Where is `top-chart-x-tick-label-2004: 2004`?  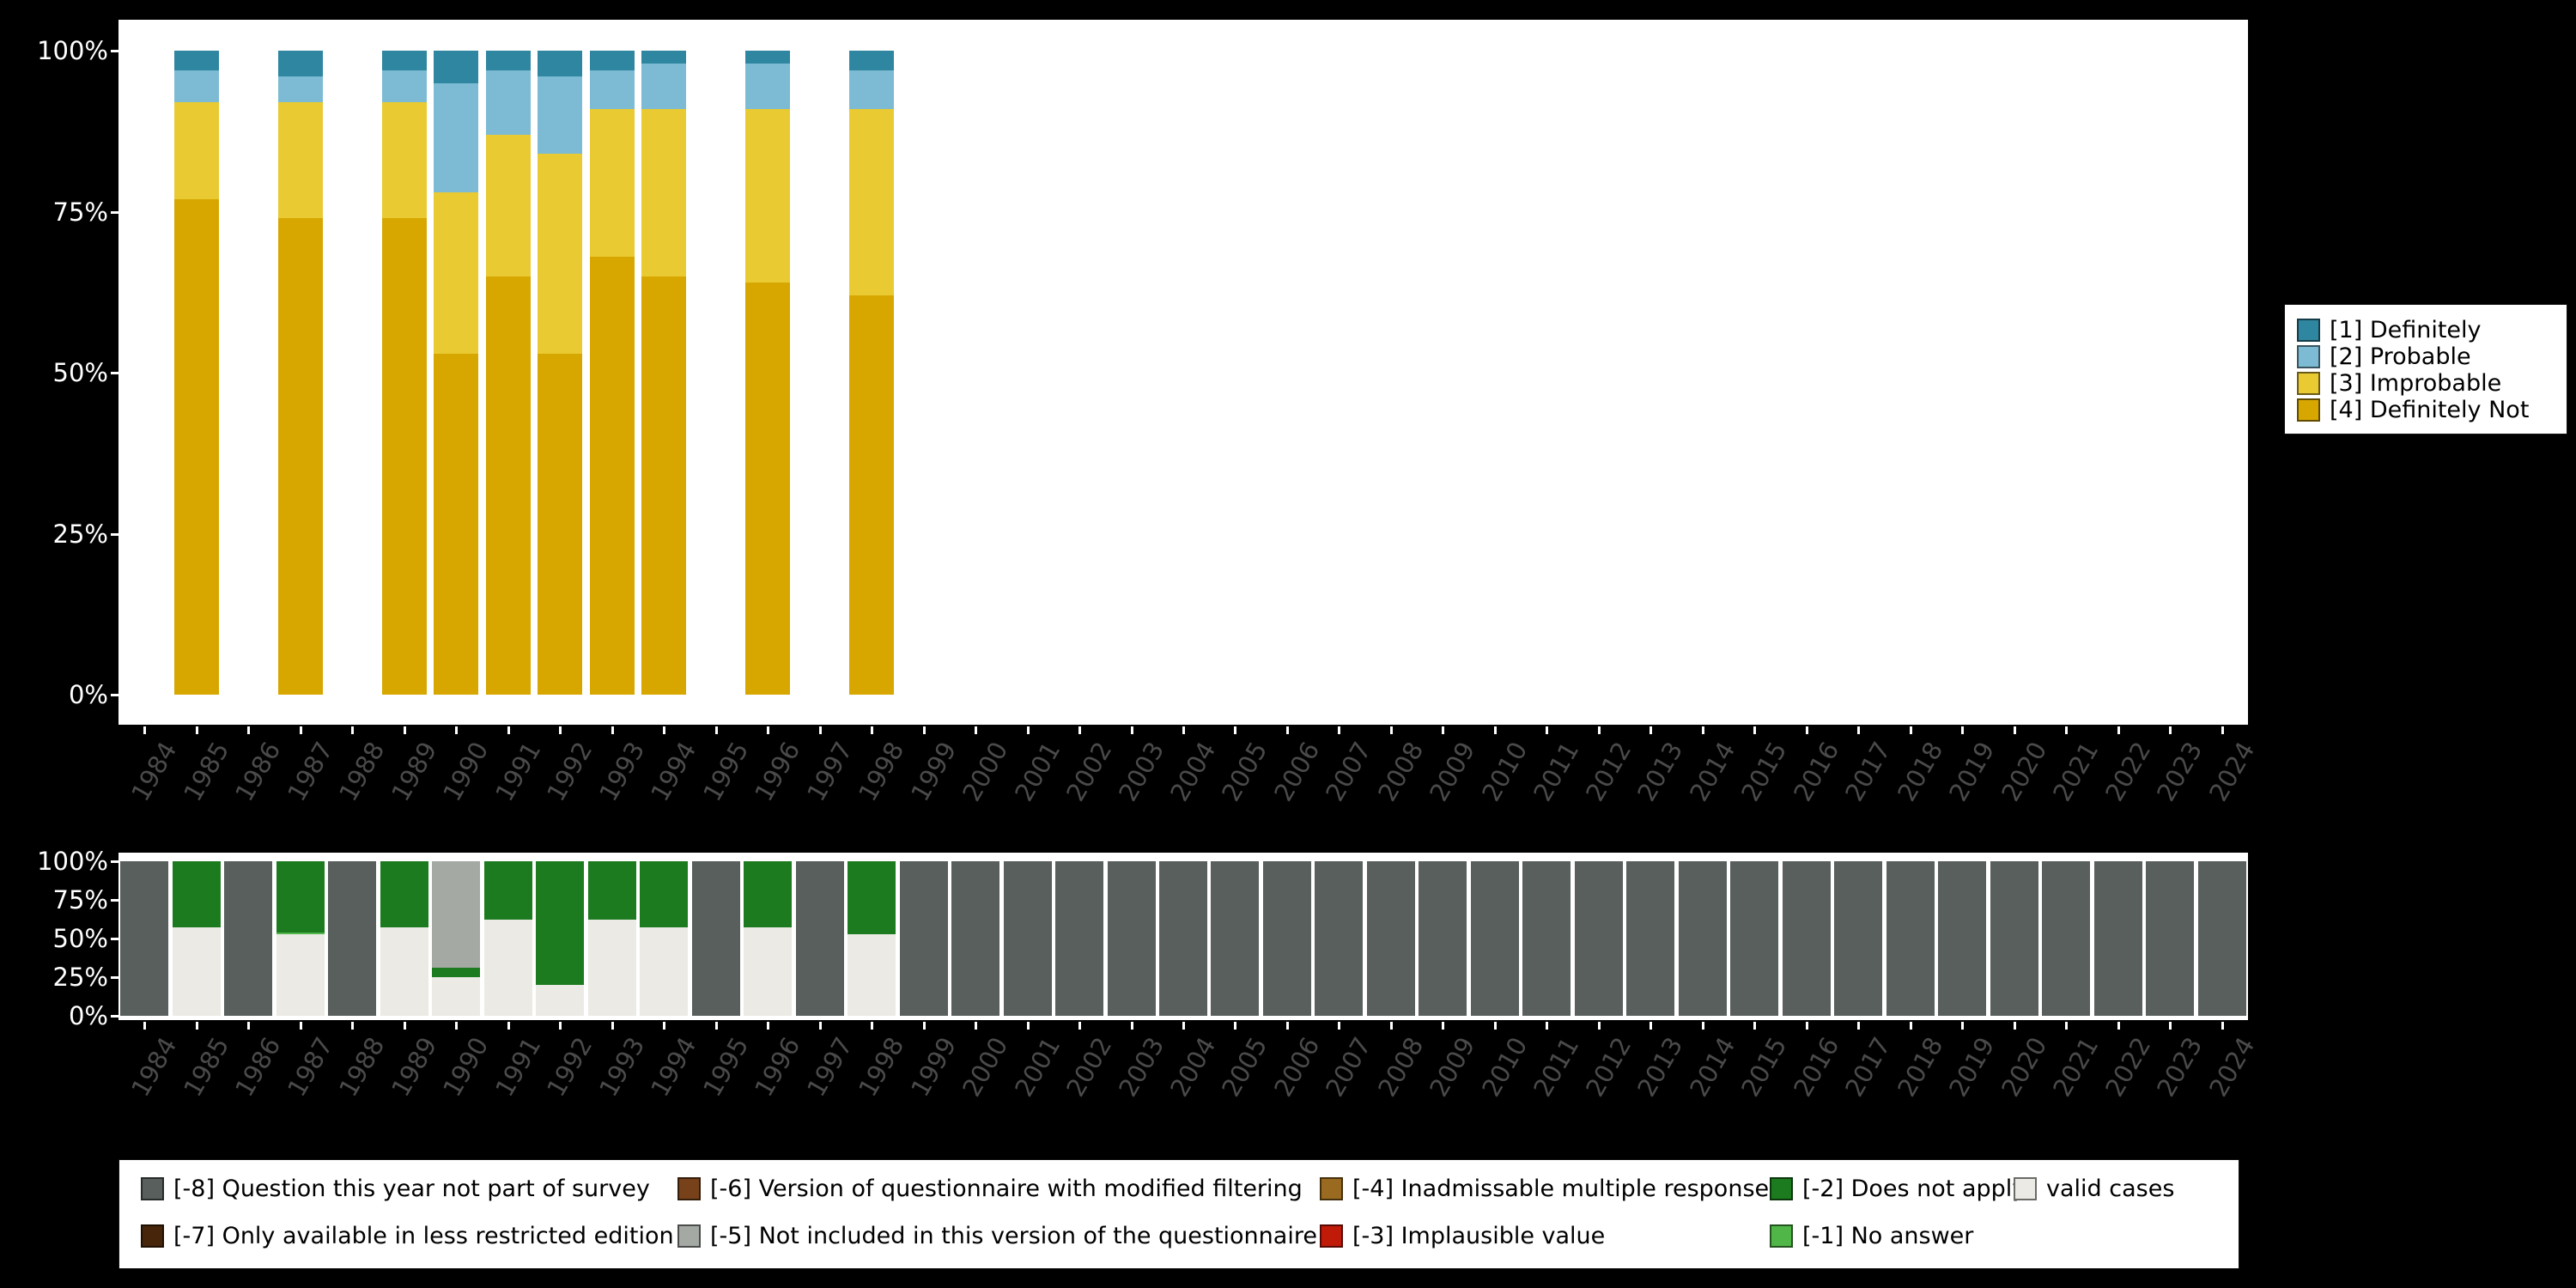
top-chart-x-tick-label-2004: 2004 is located at coordinates (1193, 771).